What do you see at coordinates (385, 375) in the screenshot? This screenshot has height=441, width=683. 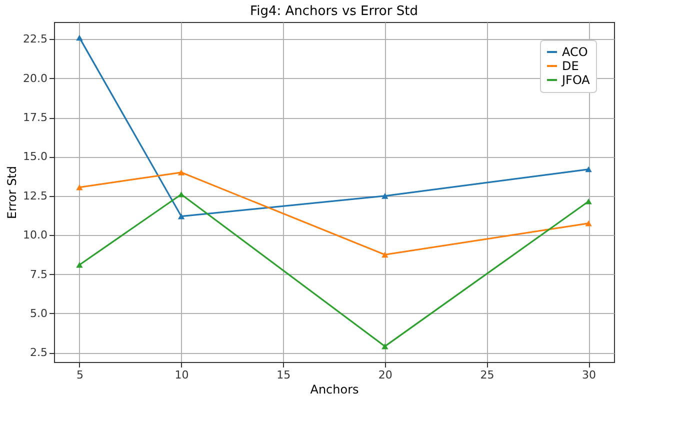 I see `x-tick-label: 20` at bounding box center [385, 375].